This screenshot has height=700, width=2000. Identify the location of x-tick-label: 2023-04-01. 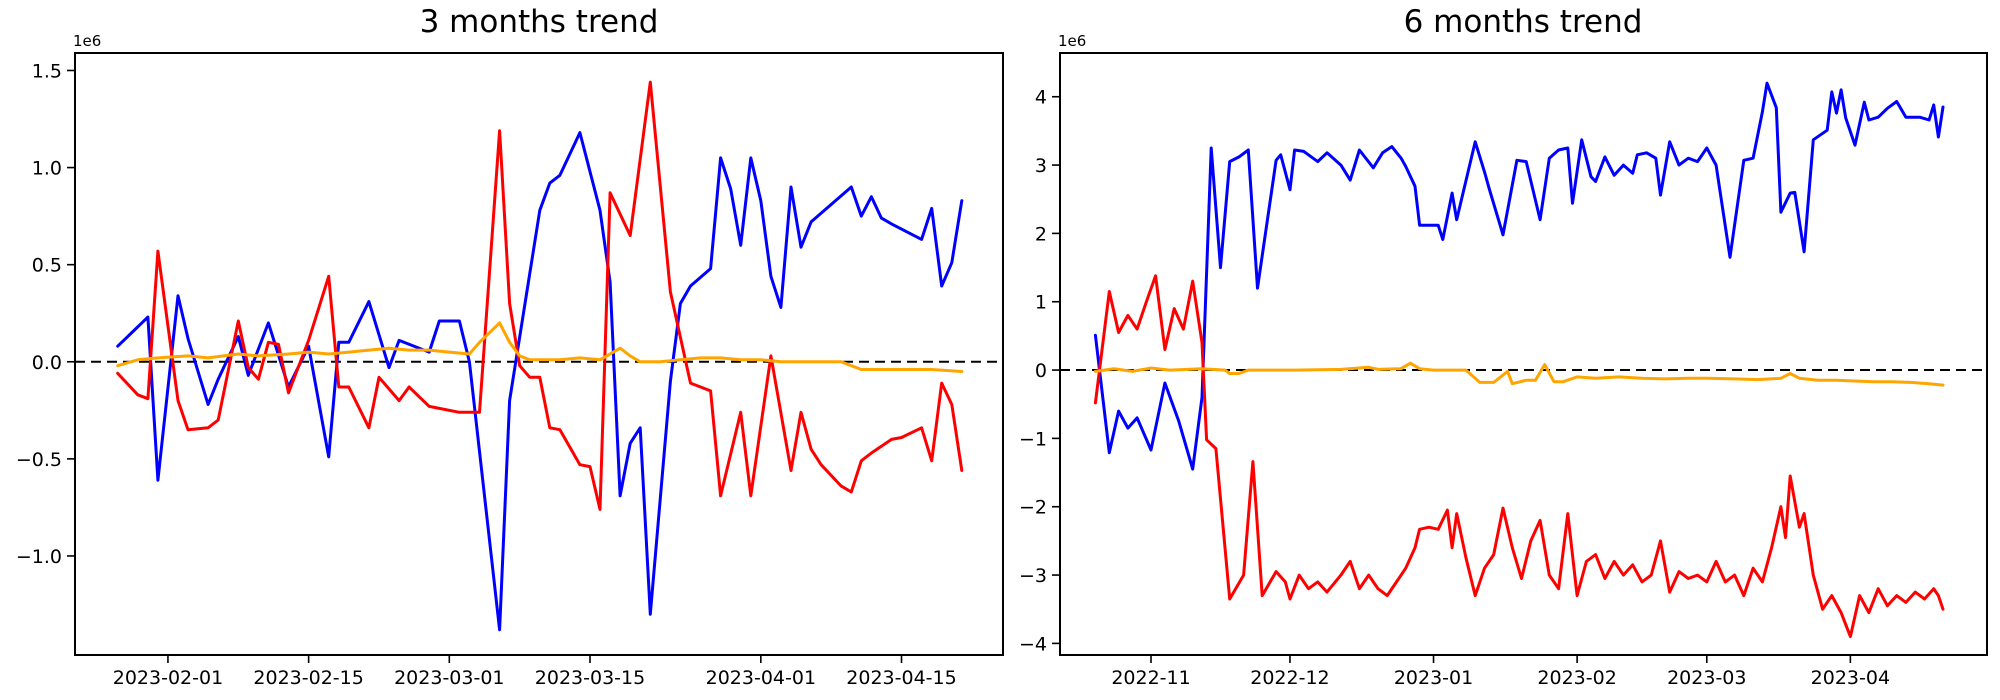
(761, 678).